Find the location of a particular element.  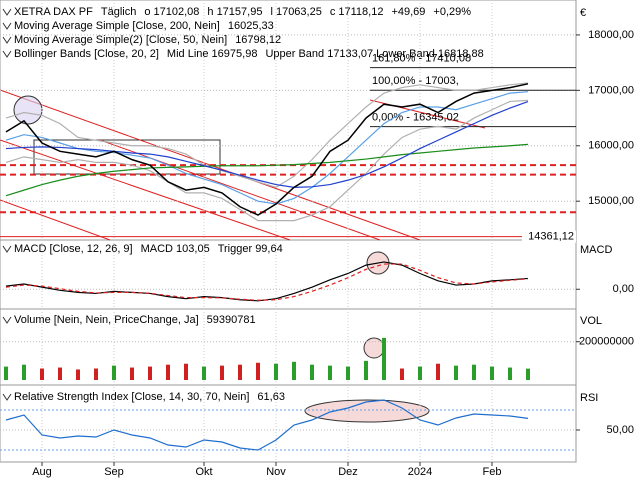

x-tick-label: Sep is located at coordinates (114, 472).